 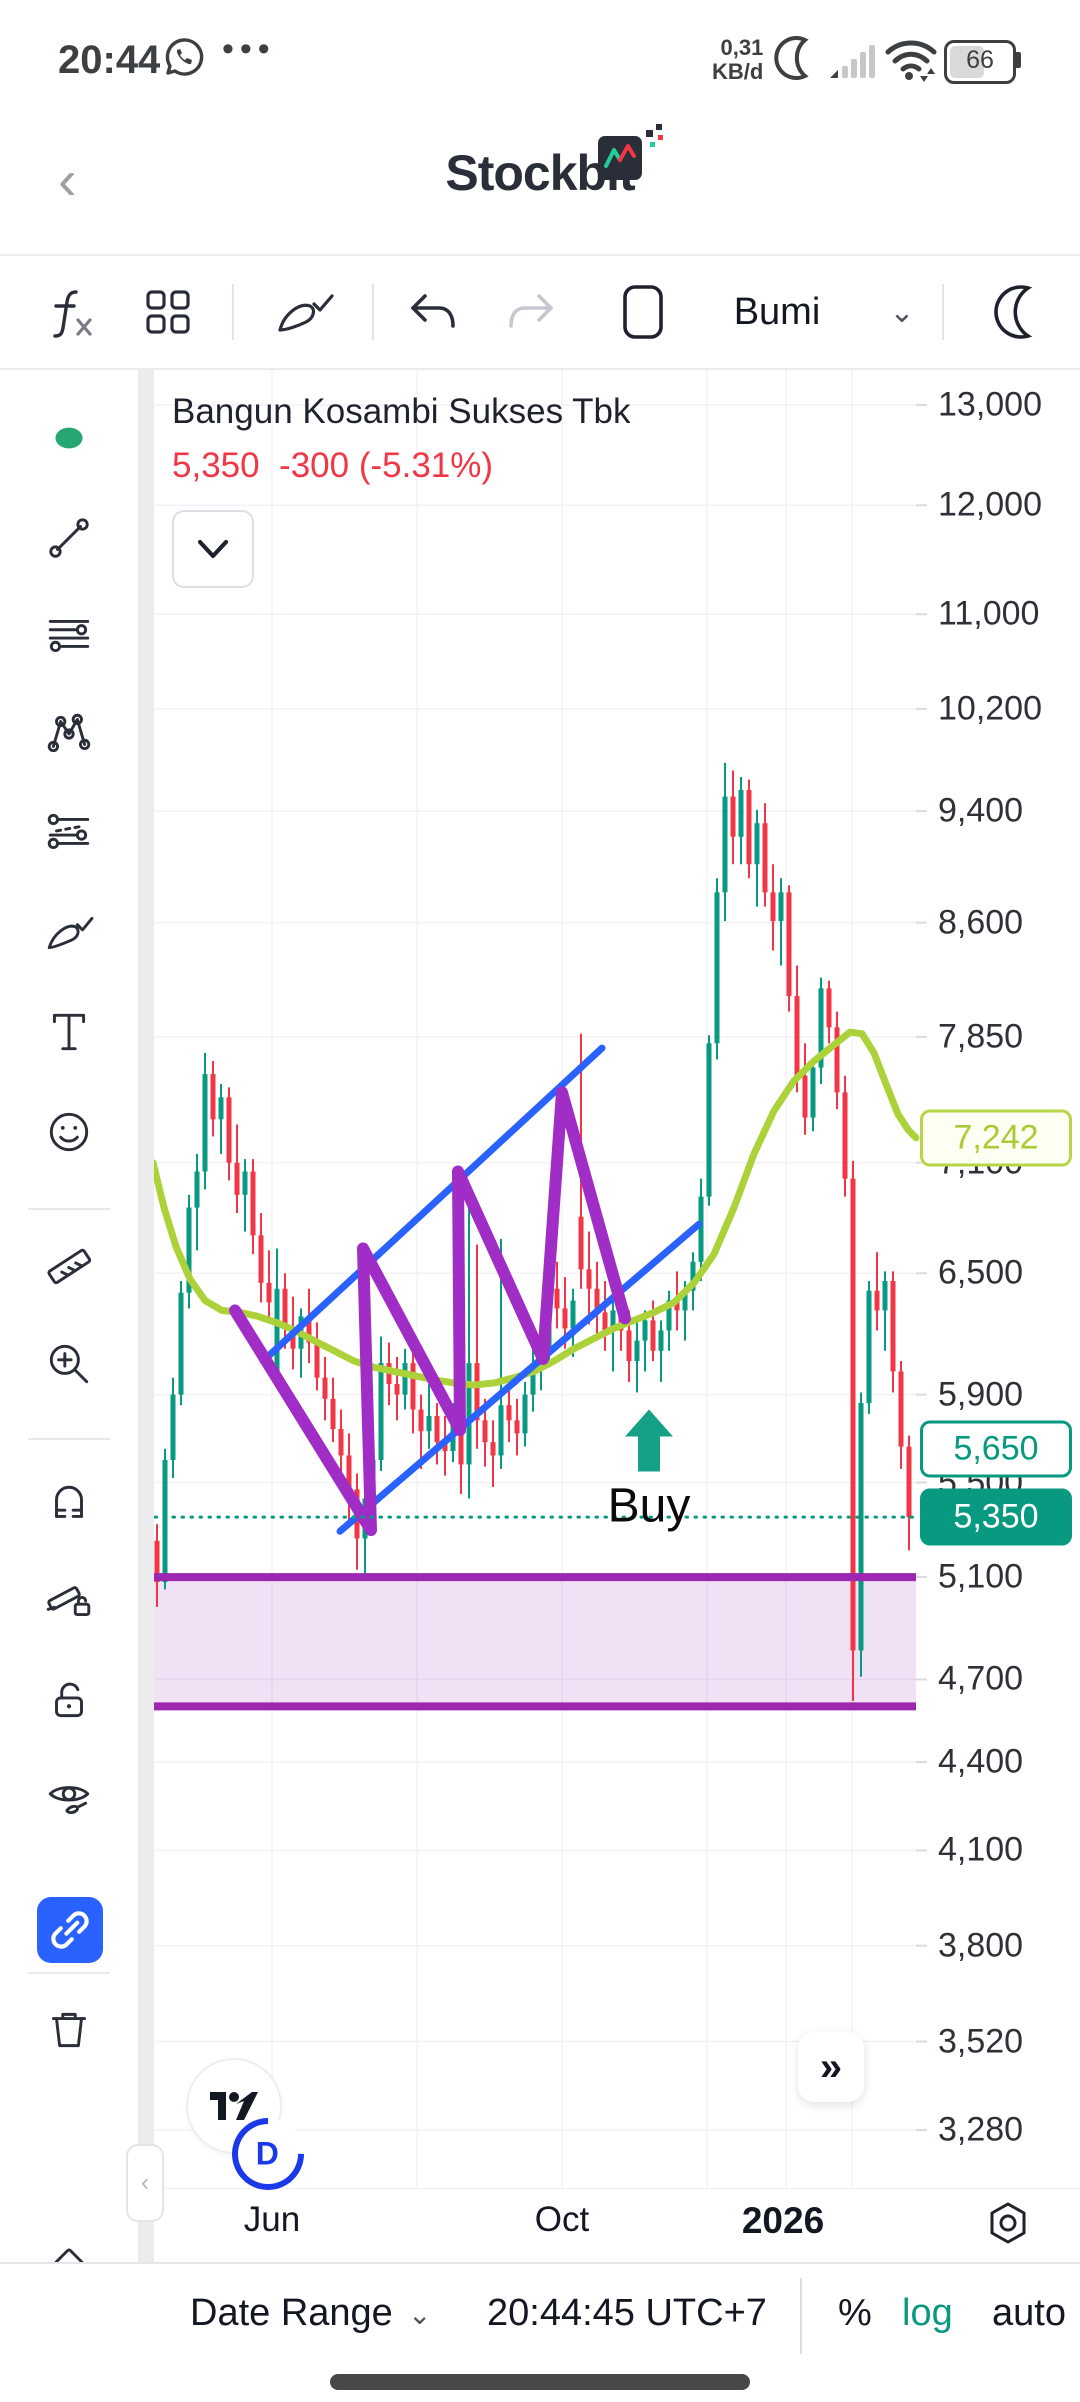 I want to click on chevron-down-glyph: ⌄, so click(x=902, y=312).